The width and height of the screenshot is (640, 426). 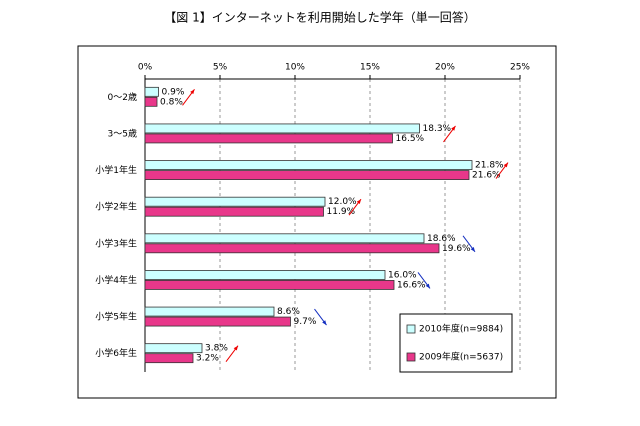 What do you see at coordinates (216, 349) in the screenshot?
I see `value-label: 3.8%` at bounding box center [216, 349].